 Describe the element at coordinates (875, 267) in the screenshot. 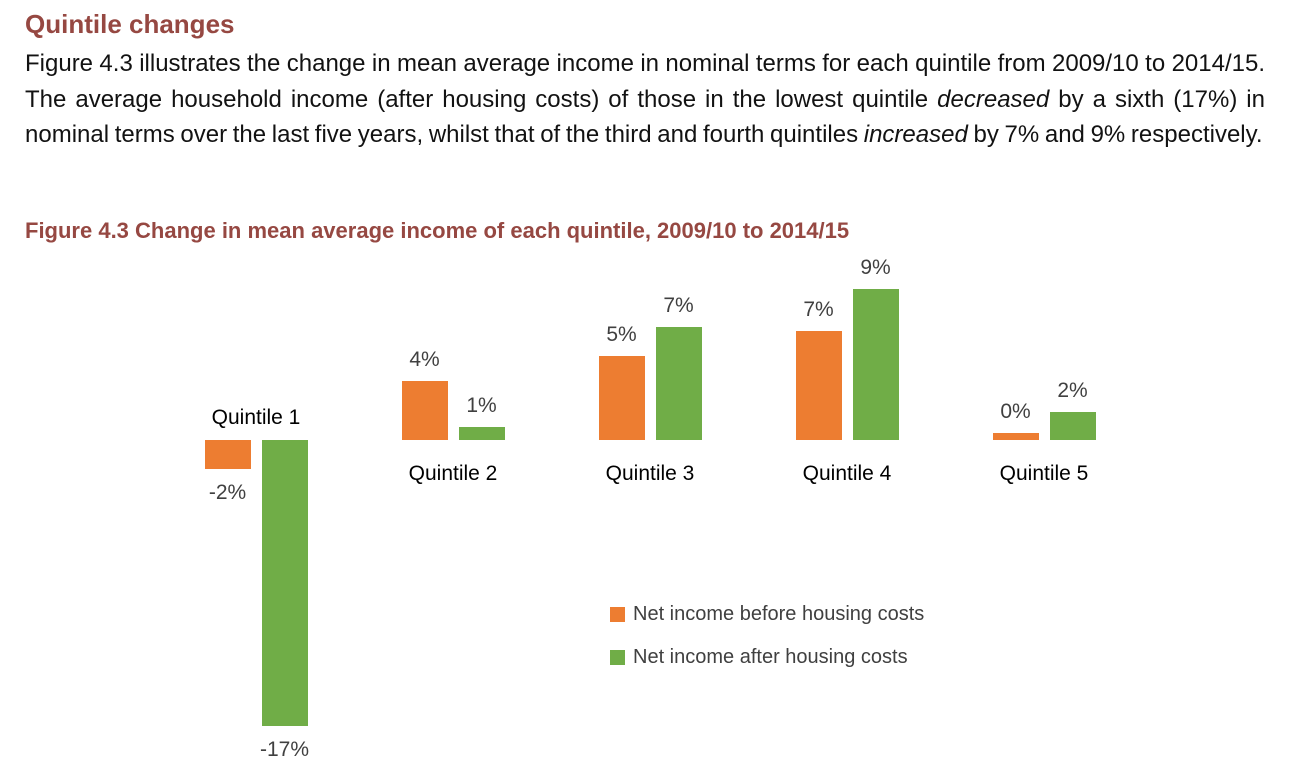

I see `data-label: 9%` at that location.